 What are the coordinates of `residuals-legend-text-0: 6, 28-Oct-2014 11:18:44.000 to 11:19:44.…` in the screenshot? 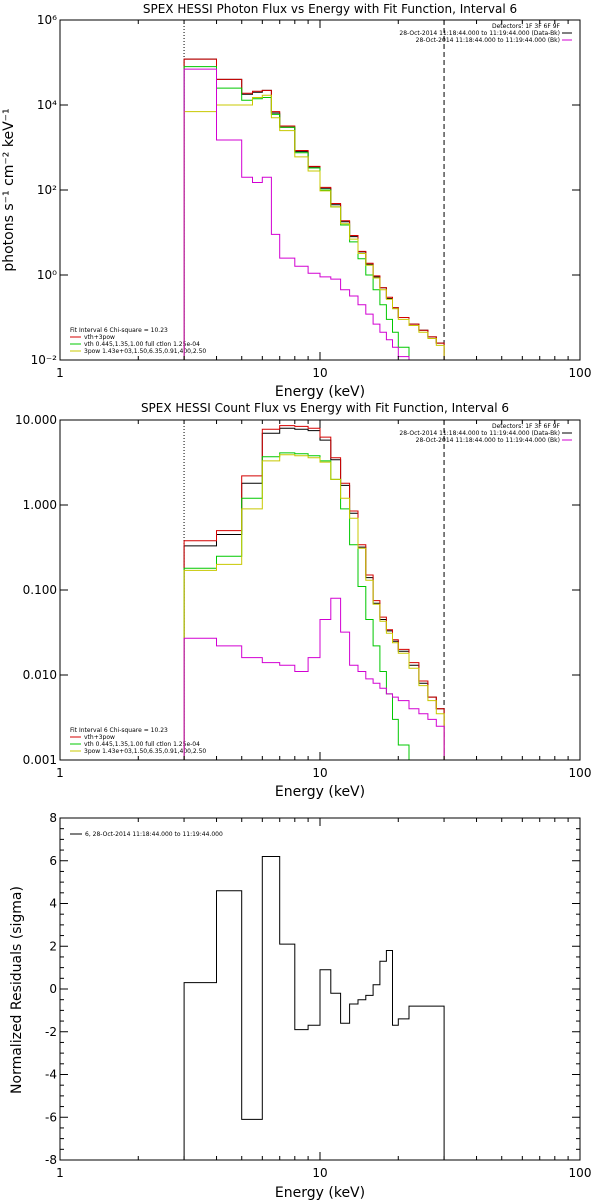 It's located at (154, 834).